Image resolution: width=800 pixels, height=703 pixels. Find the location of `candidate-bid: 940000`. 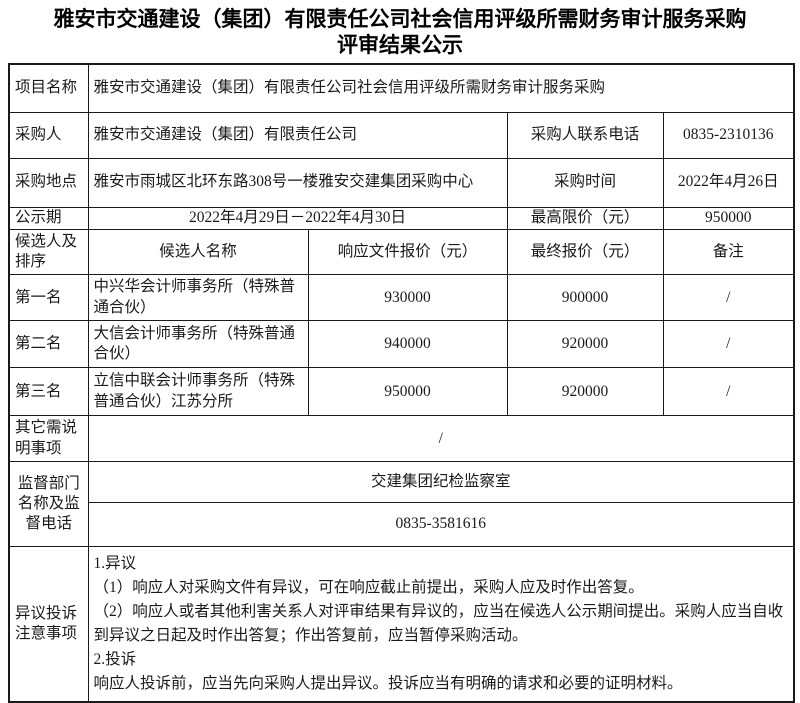

candidate-bid: 940000 is located at coordinates (407, 344).